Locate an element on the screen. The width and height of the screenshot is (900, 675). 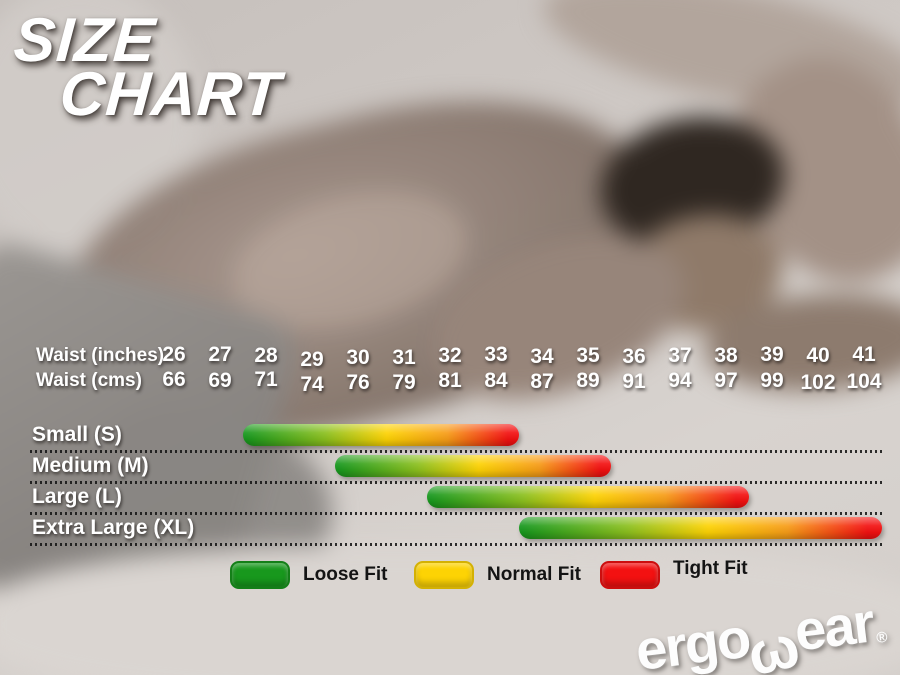
waist-cms-label: Waist (cms) is located at coordinates (89, 380).